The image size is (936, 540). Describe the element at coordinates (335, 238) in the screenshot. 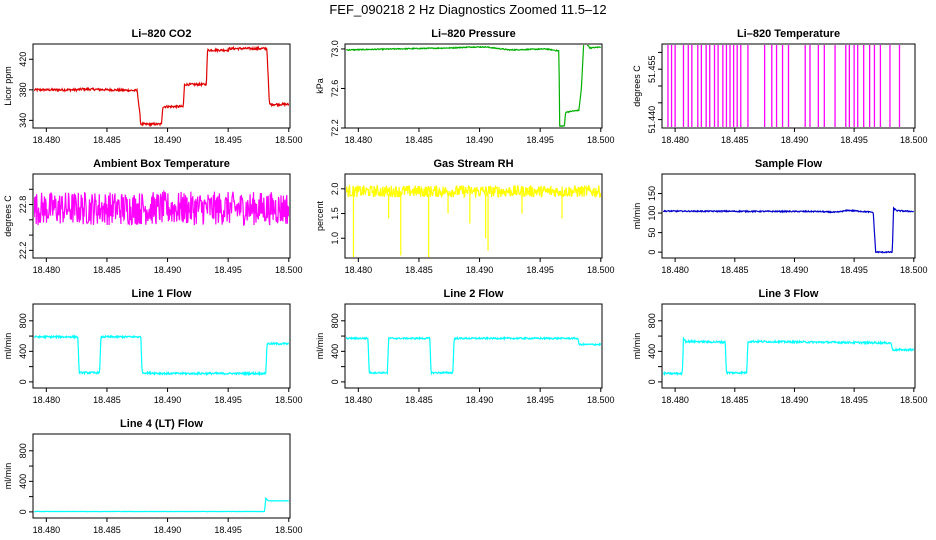

I see `y-tick-label: 1.0` at that location.